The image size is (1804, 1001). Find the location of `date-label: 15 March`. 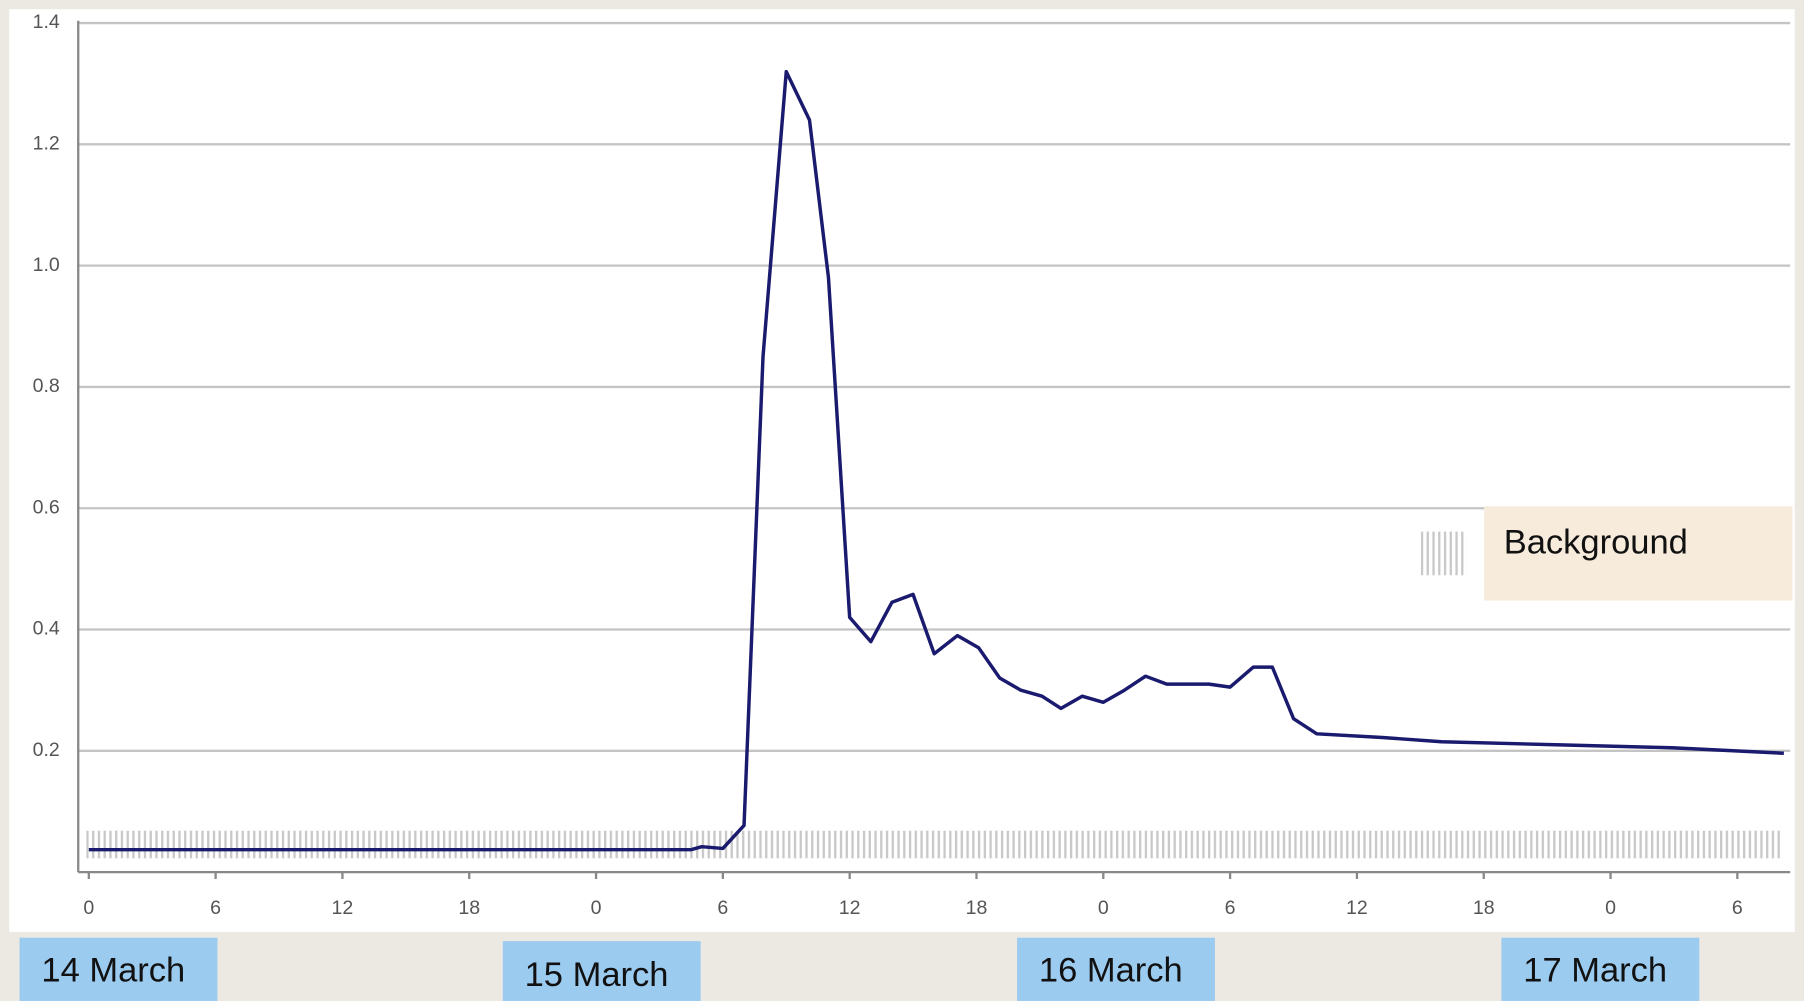

date-label: 15 March is located at coordinates (597, 975).